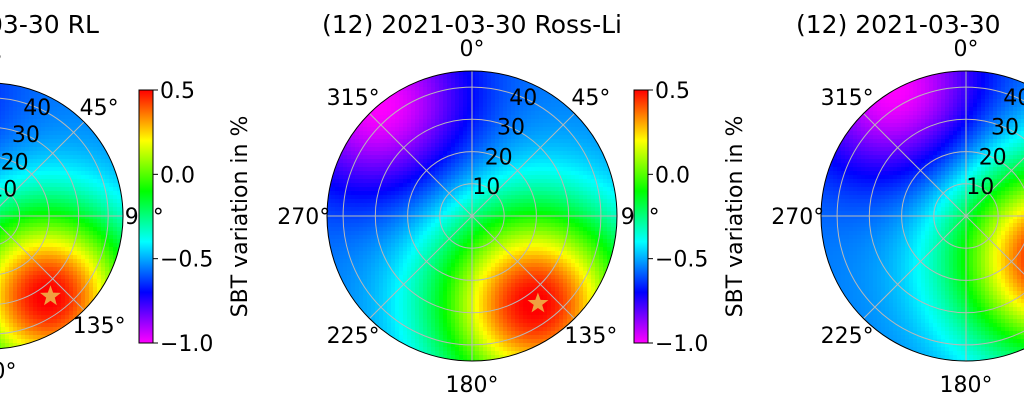 The width and height of the screenshot is (1024, 403). What do you see at coordinates (898, 24) in the screenshot?
I see `panel-title: (12) 2021-03-30` at bounding box center [898, 24].